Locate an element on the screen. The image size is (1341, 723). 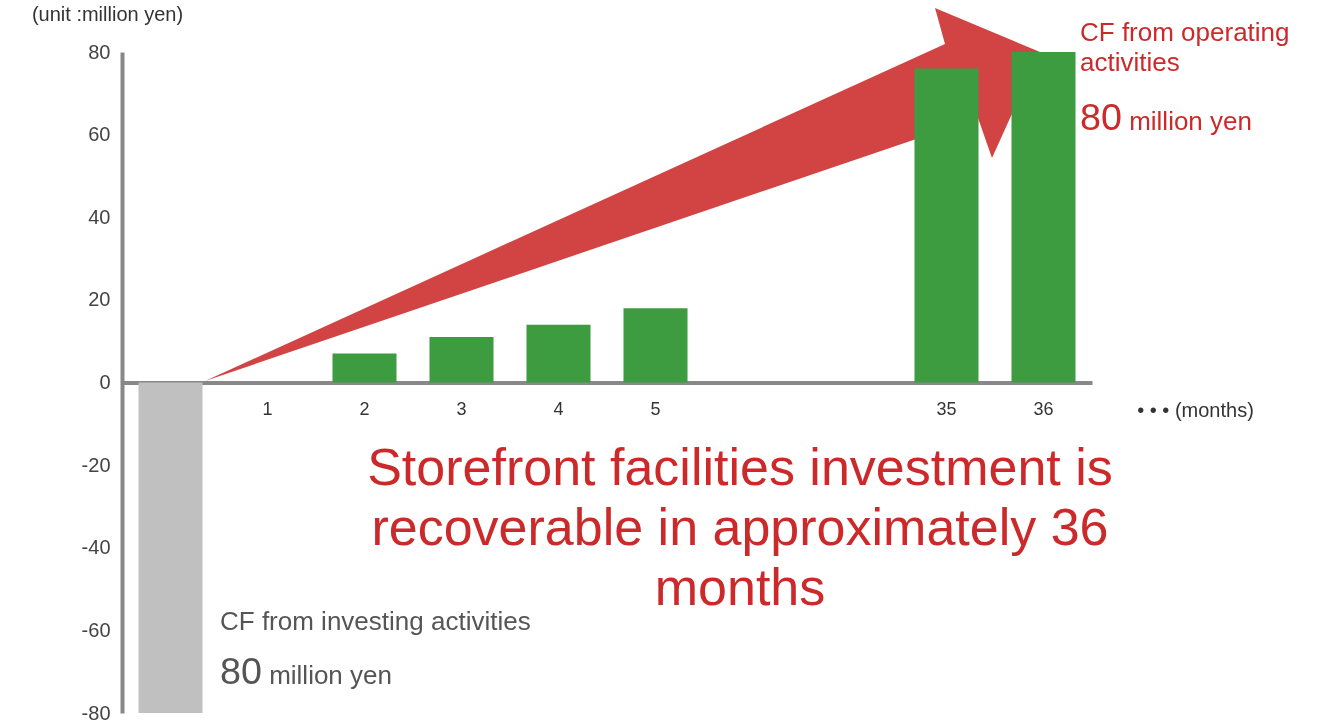
y-tick-label: 0 is located at coordinates (105, 382).